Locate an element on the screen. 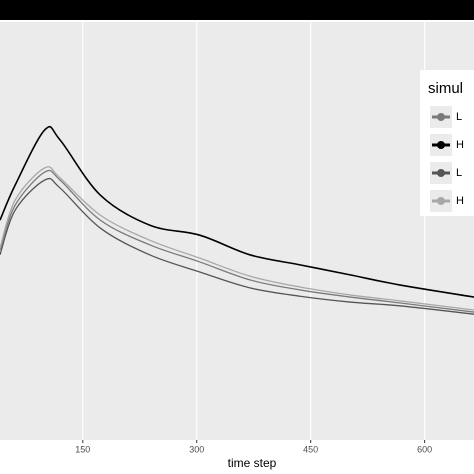  x-axis-label: time step is located at coordinates (252, 463).